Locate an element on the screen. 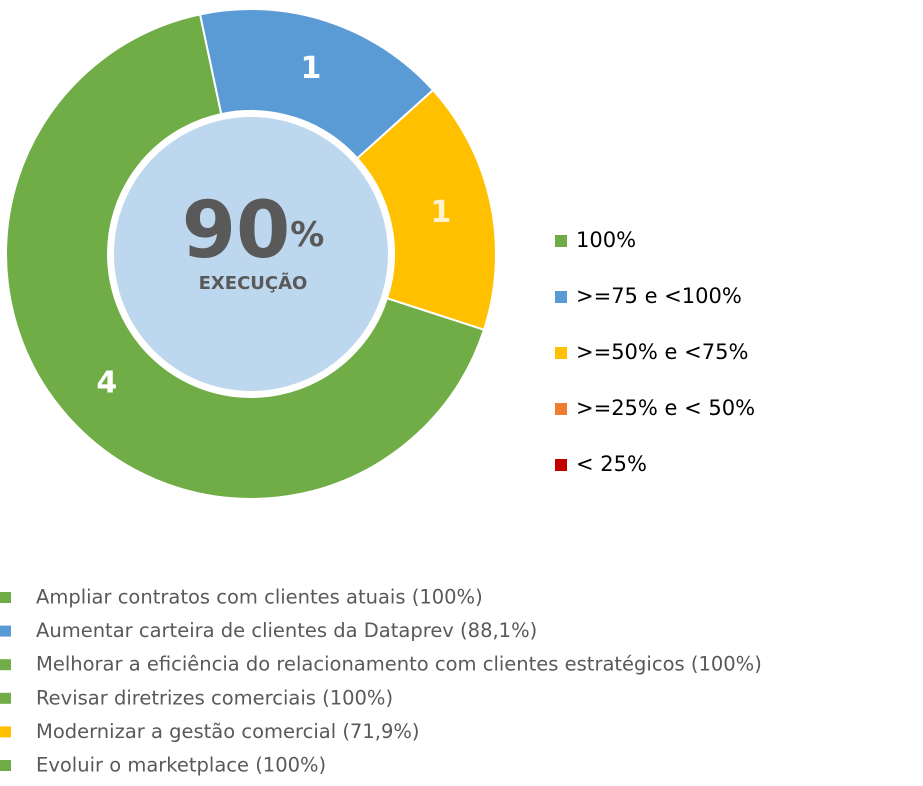 This screenshot has width=923, height=786. center-unit: % is located at coordinates (307, 235).